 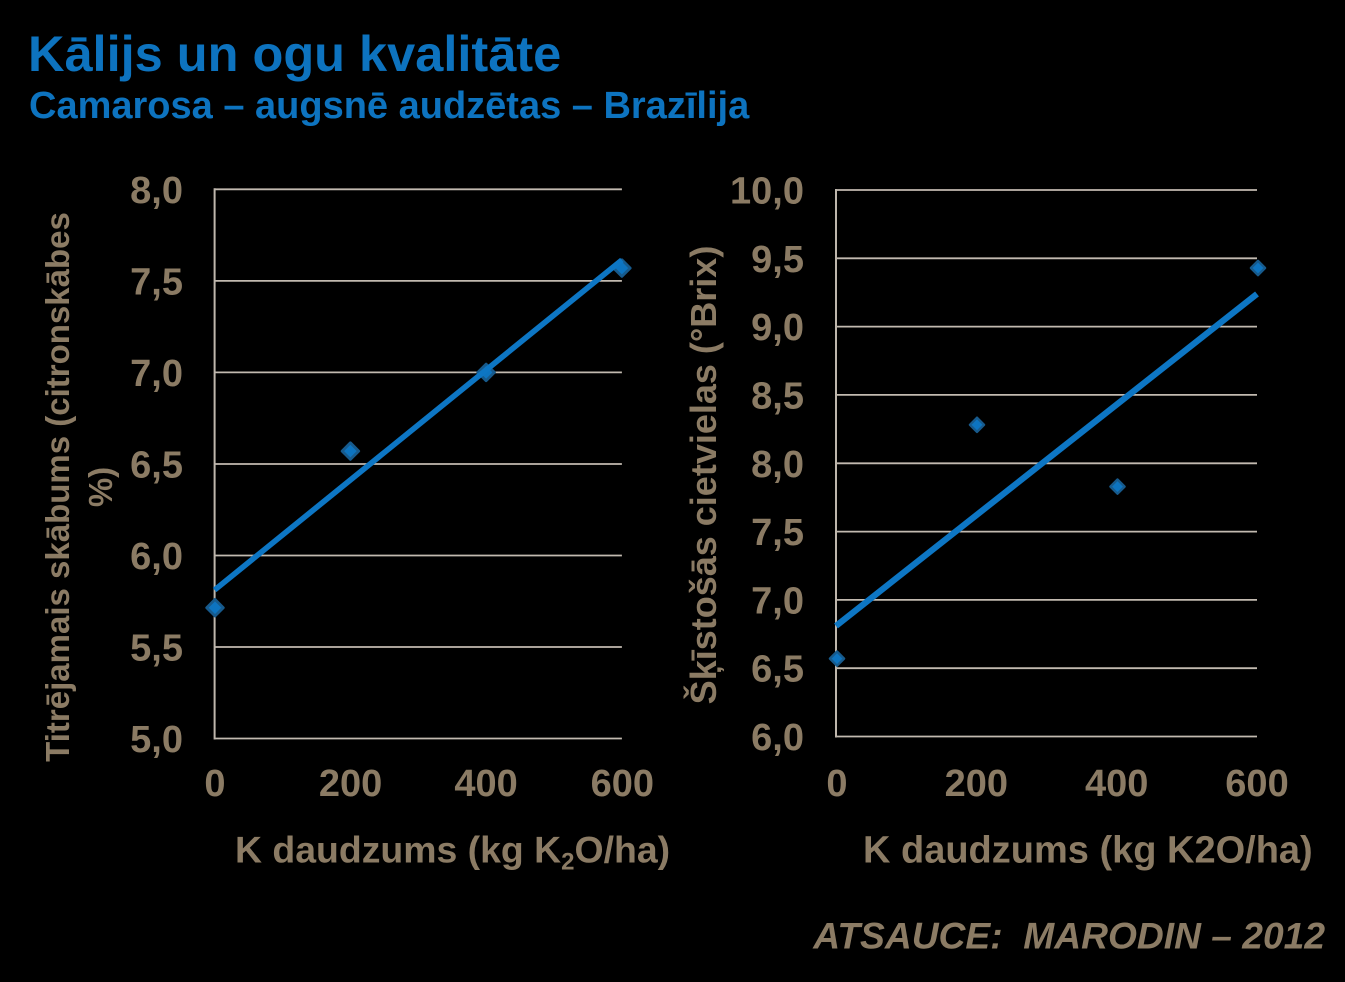 What do you see at coordinates (767, 192) in the screenshot?
I see `svg-text: 10,0` at bounding box center [767, 192].